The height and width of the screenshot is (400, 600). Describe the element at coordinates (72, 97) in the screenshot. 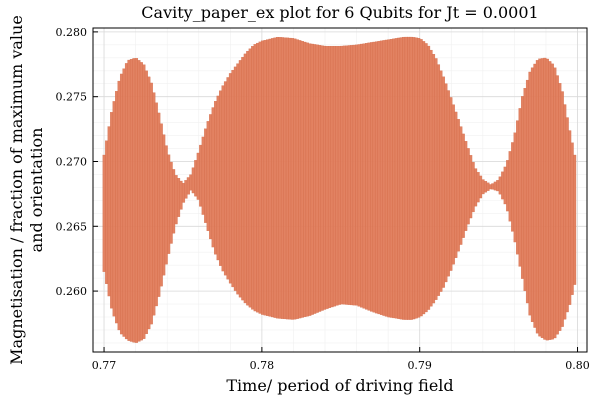

I see `y-tick-label: 0.275` at that location.